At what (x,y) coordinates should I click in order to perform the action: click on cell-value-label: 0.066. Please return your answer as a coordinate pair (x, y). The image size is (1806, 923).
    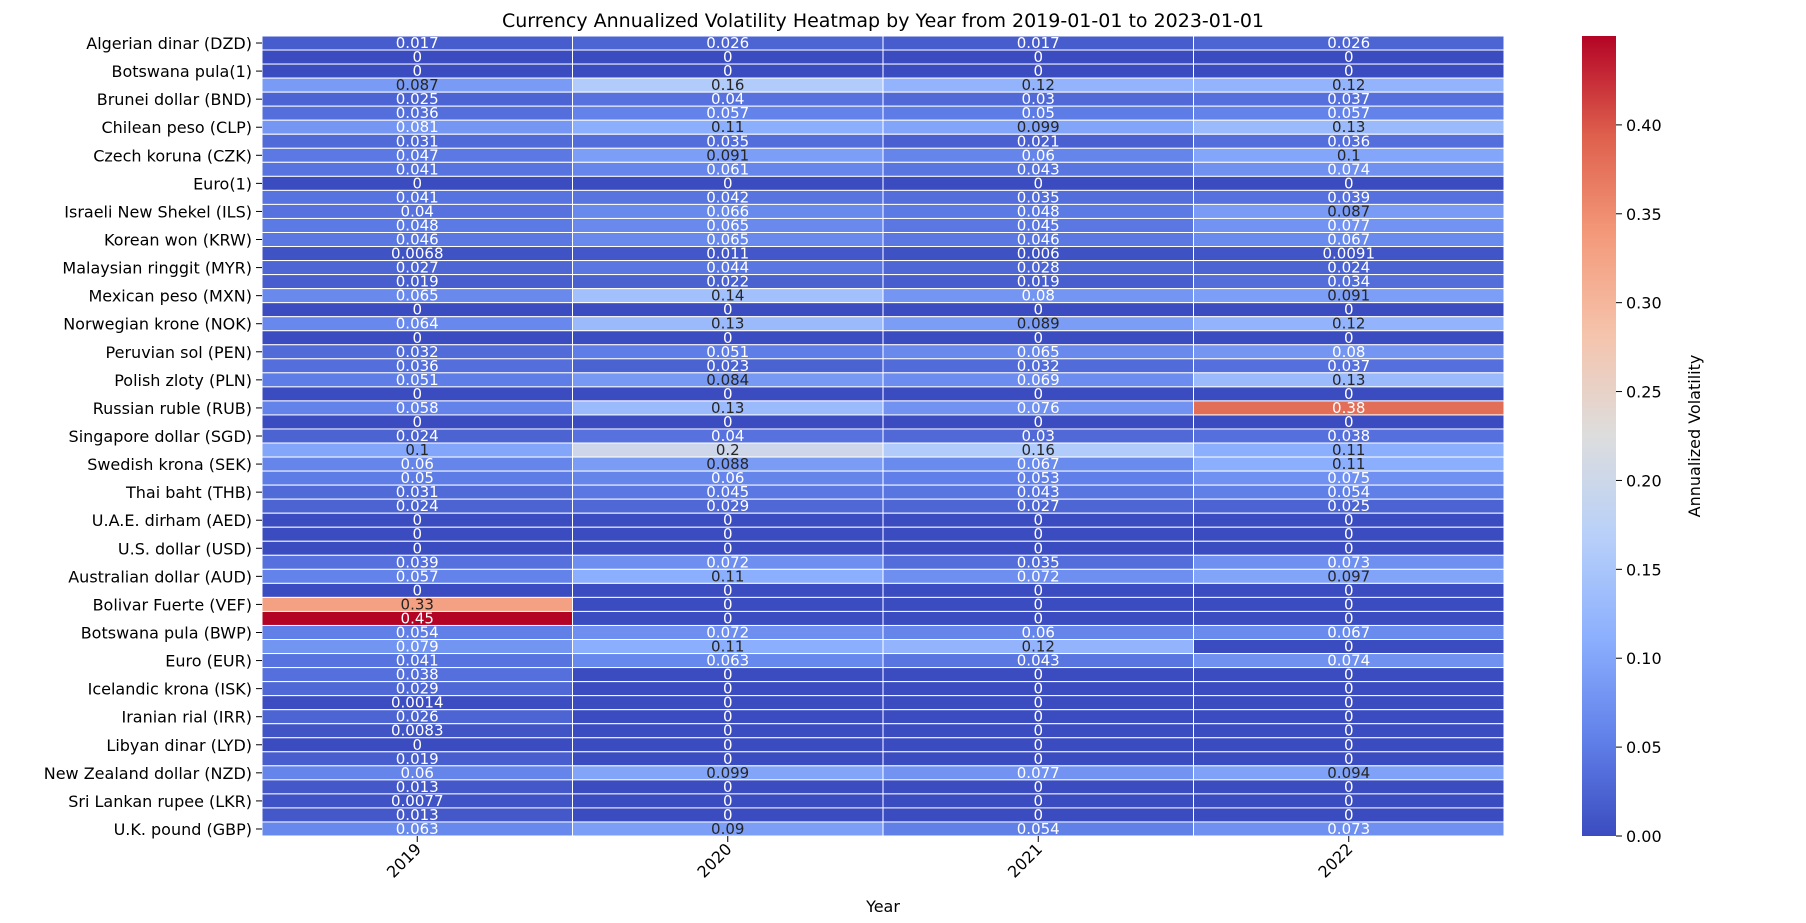
    Looking at the image, I should click on (727, 211).